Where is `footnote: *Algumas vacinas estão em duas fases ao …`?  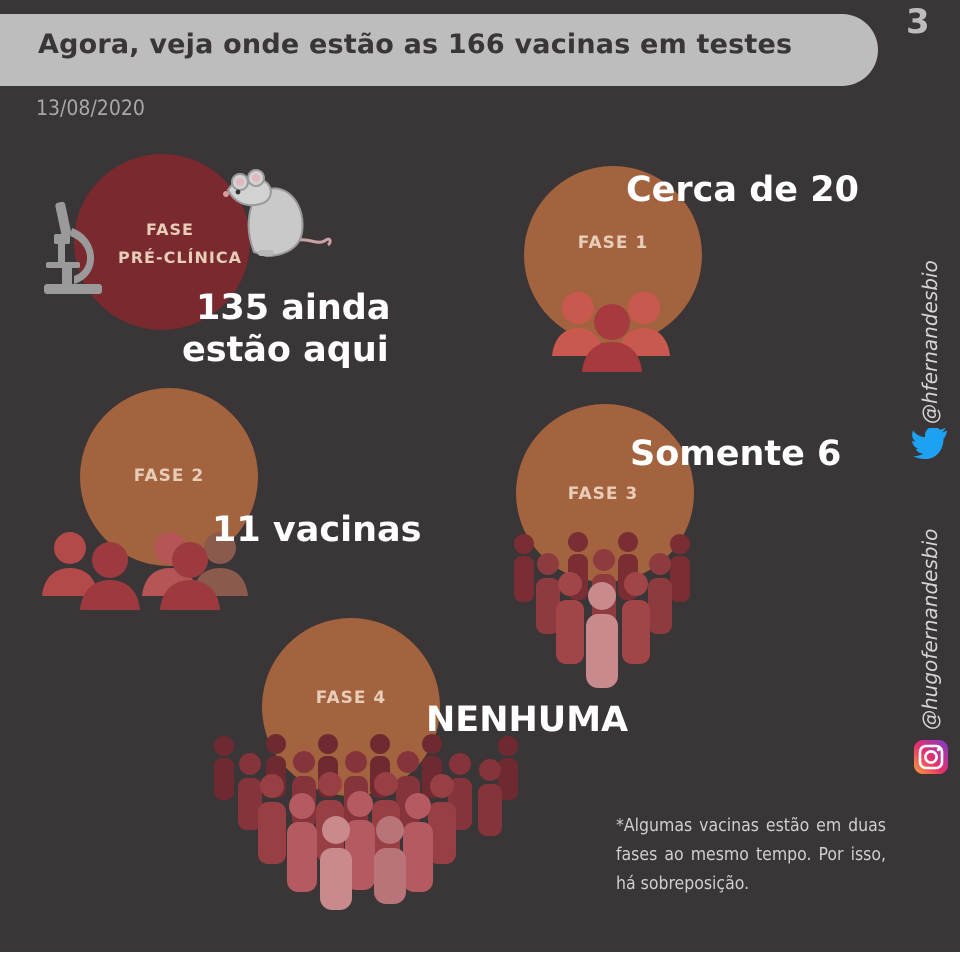 footnote: *Algumas vacinas estão em duas fases ao … is located at coordinates (751, 855).